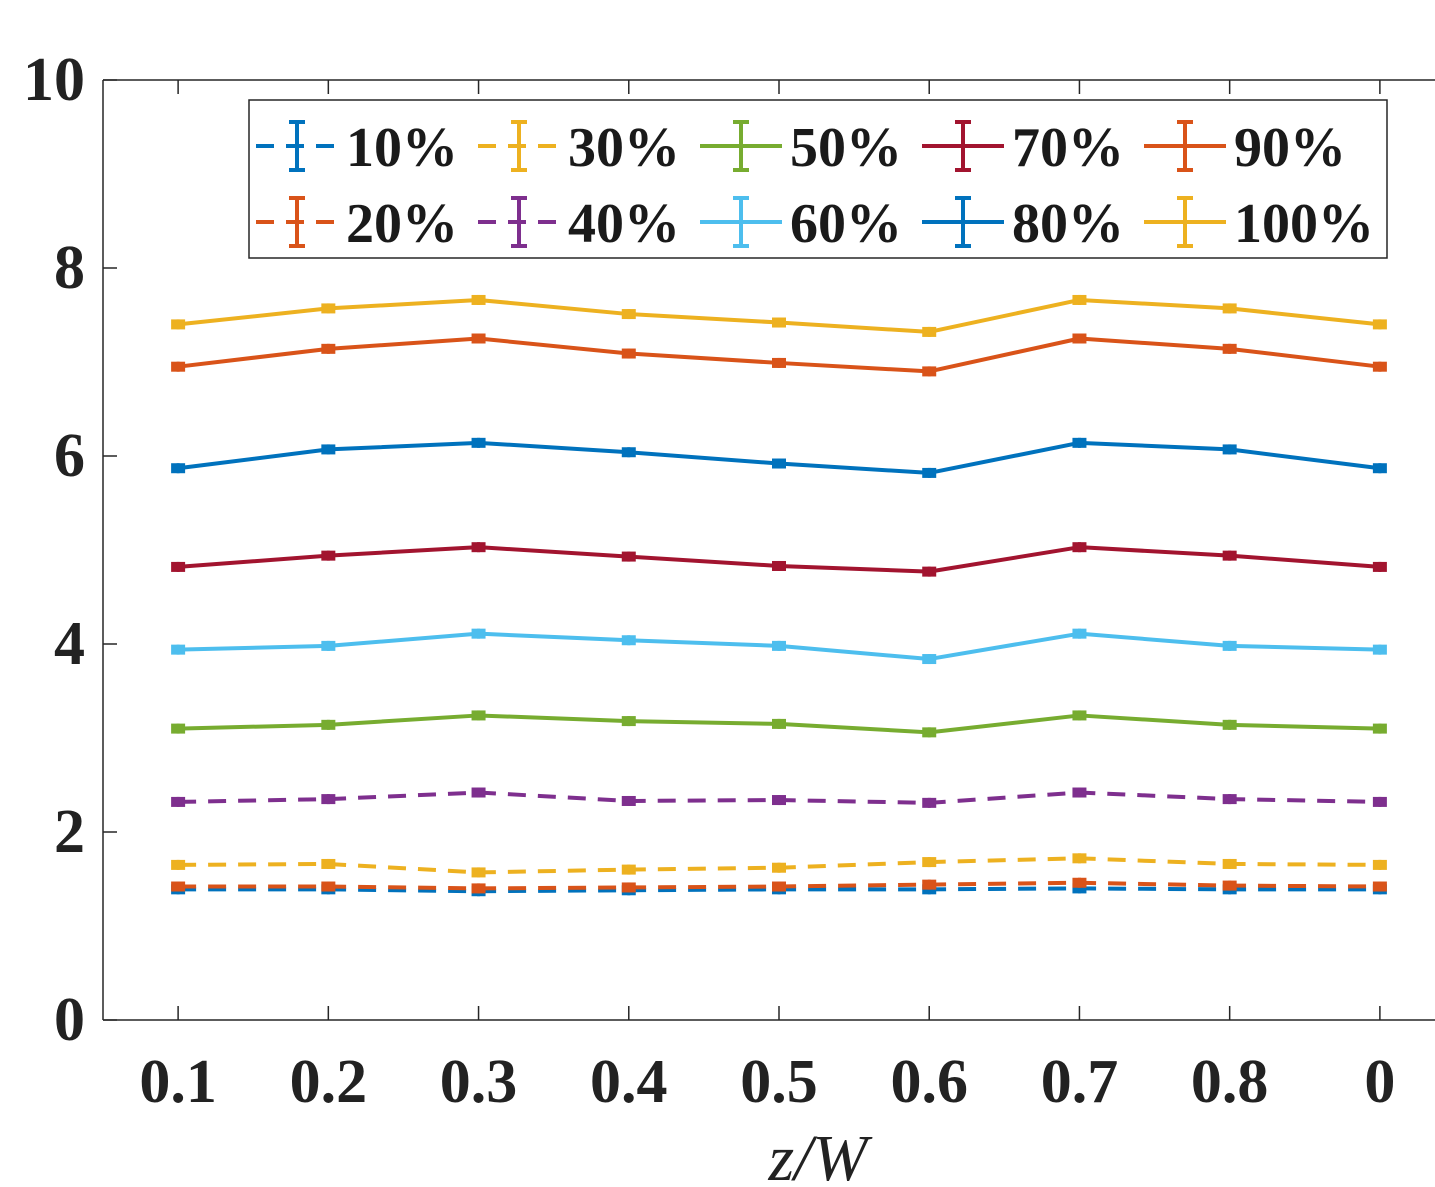 The image size is (1435, 1187). I want to click on series-90-pct, so click(779, 355).